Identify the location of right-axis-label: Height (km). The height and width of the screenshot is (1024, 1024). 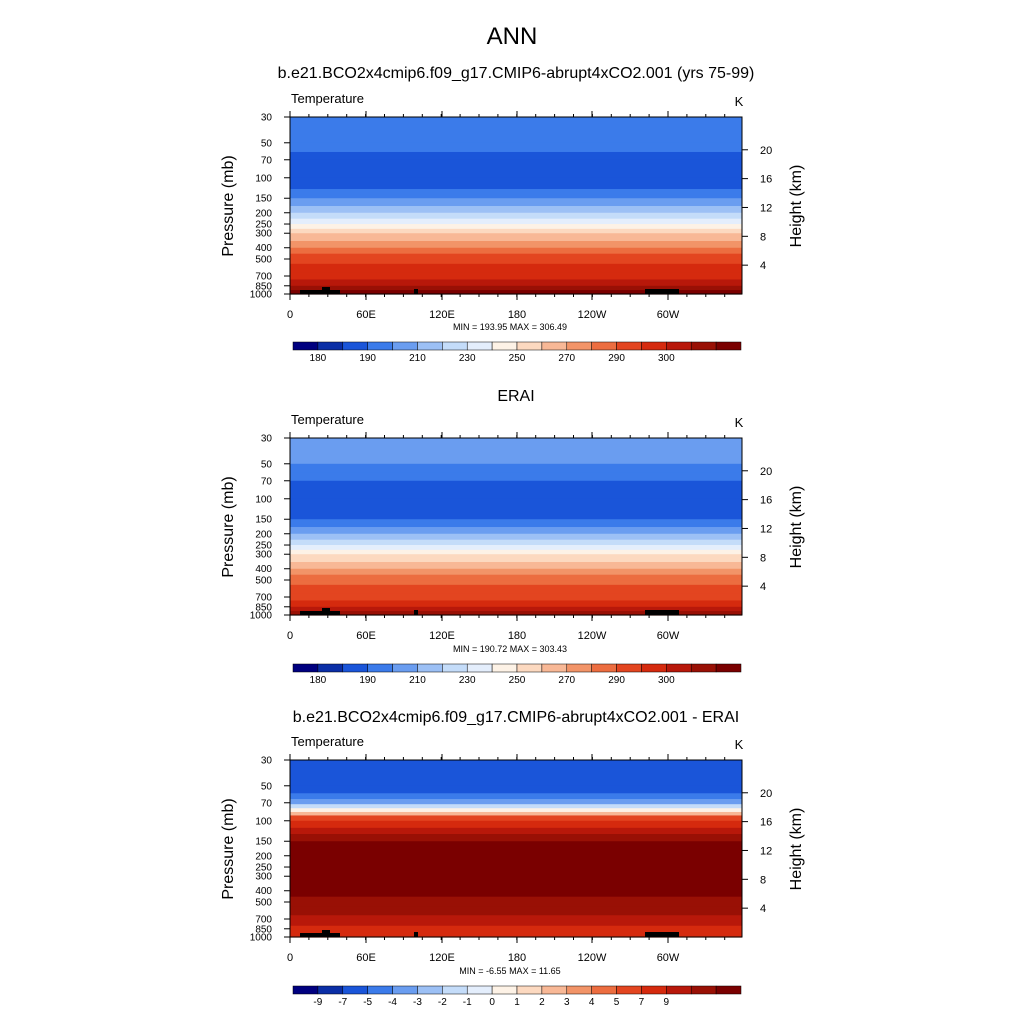
(796, 206).